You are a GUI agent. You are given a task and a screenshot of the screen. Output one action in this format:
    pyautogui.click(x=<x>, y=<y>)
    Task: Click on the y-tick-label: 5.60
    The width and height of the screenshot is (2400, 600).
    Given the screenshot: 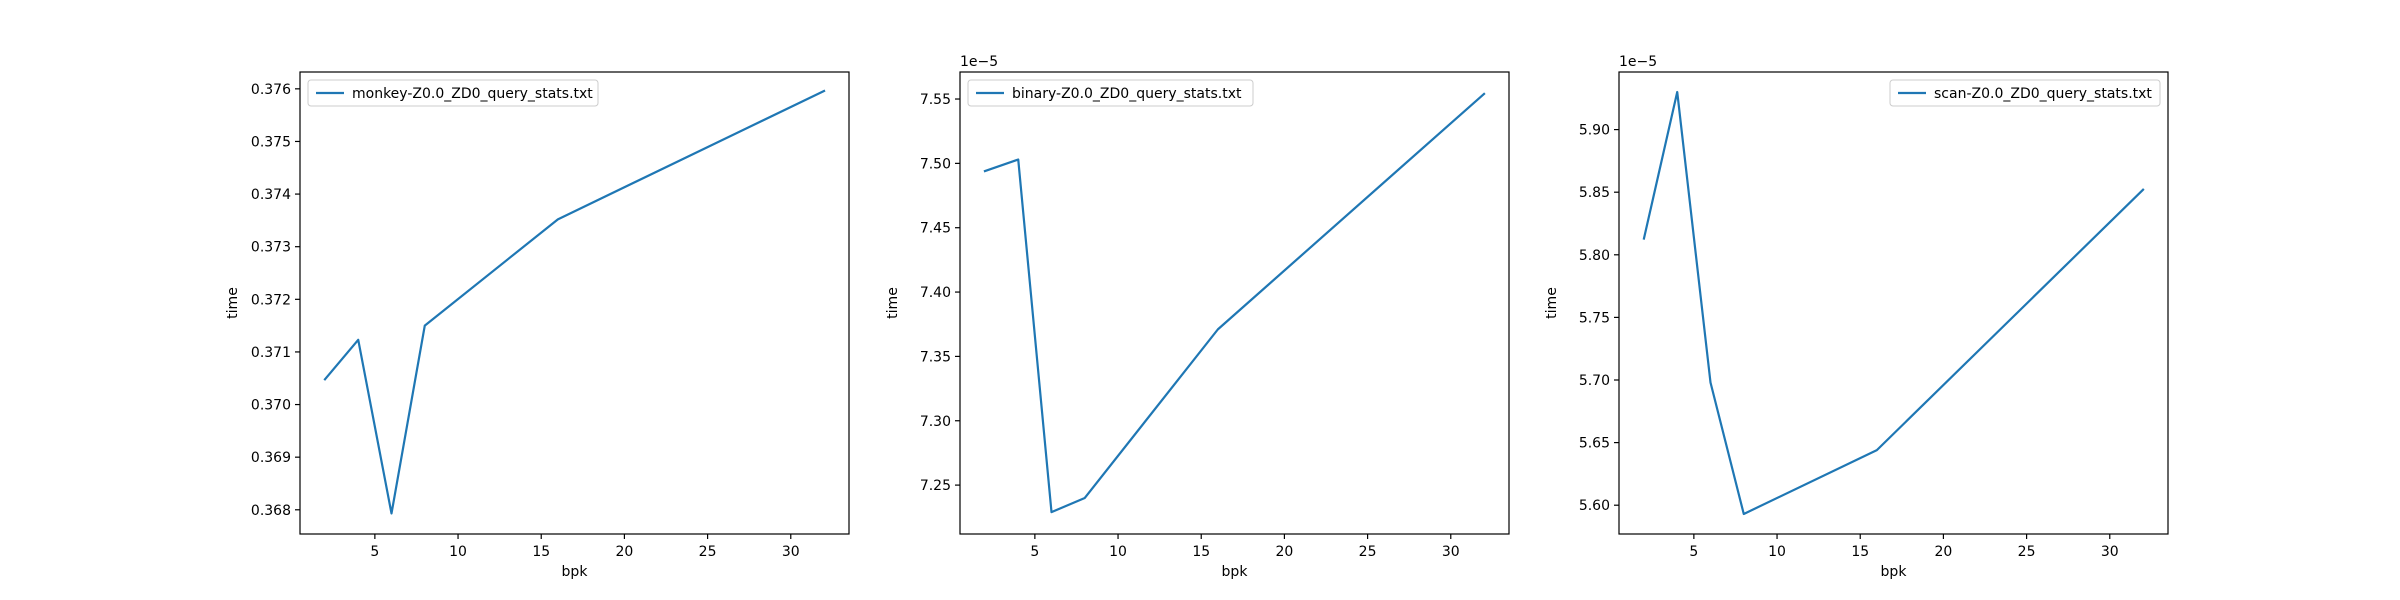 What is the action you would take?
    pyautogui.click(x=1594, y=506)
    